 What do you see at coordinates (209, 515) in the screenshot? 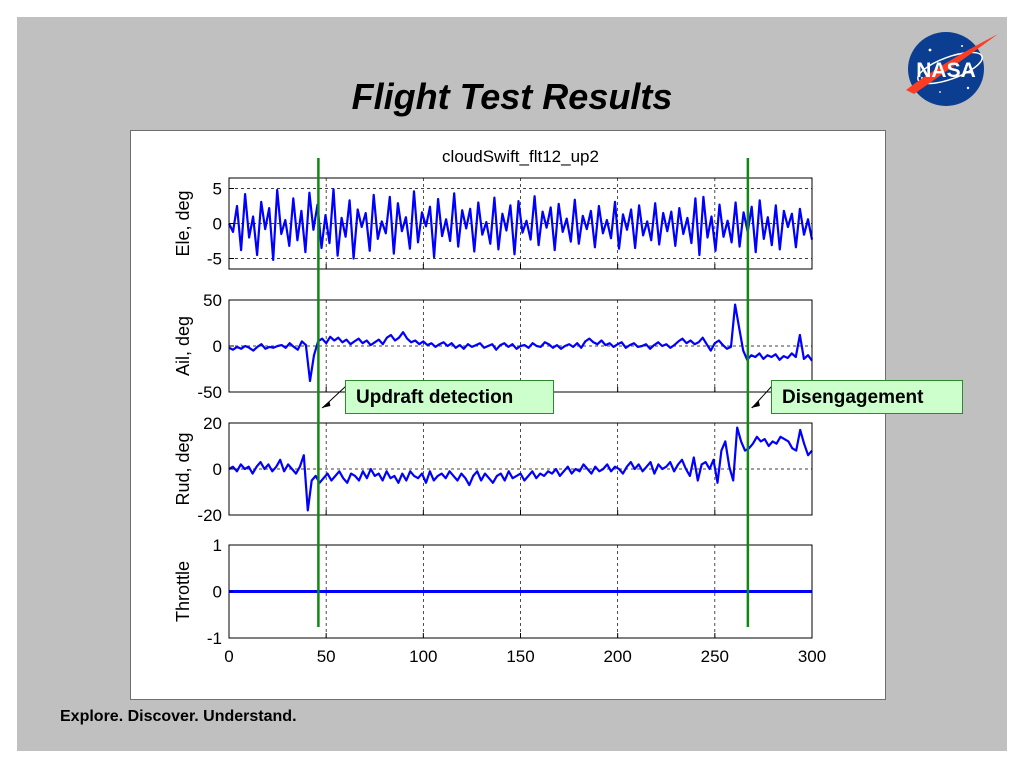
I see `subplot-2-ytick-label: -20` at bounding box center [209, 515].